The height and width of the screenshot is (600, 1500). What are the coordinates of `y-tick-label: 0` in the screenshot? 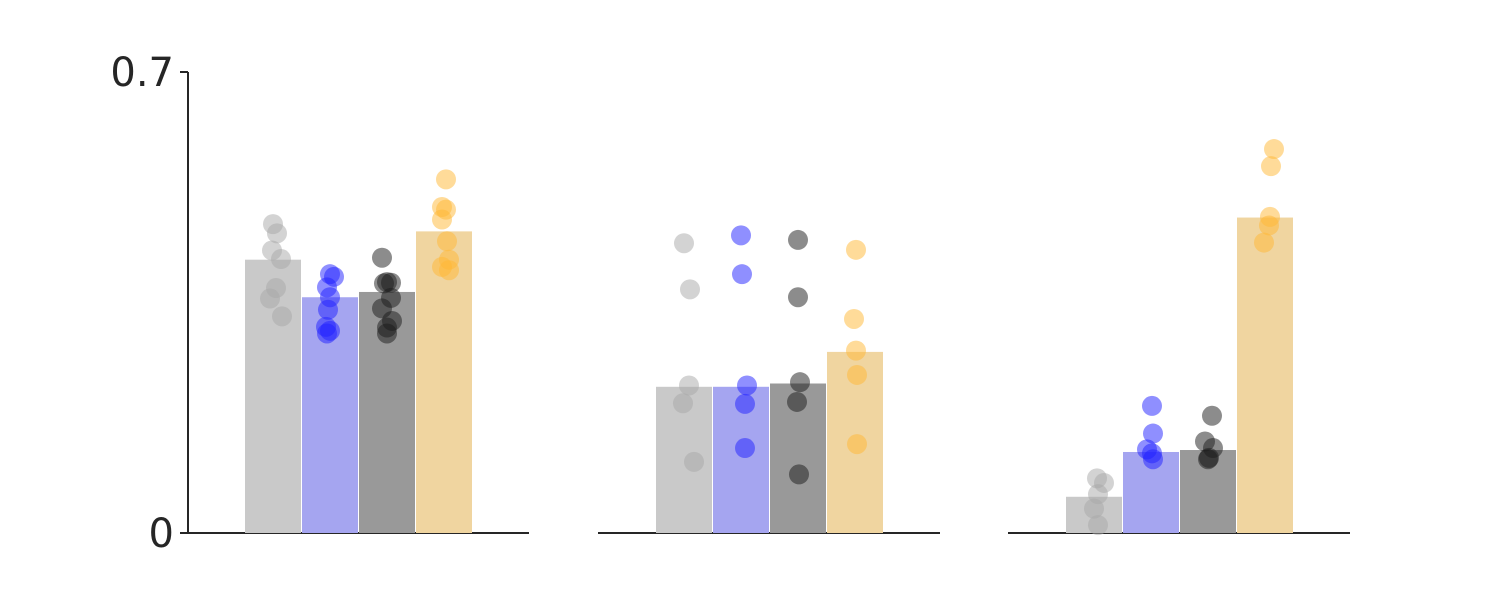 It's located at (161, 534).